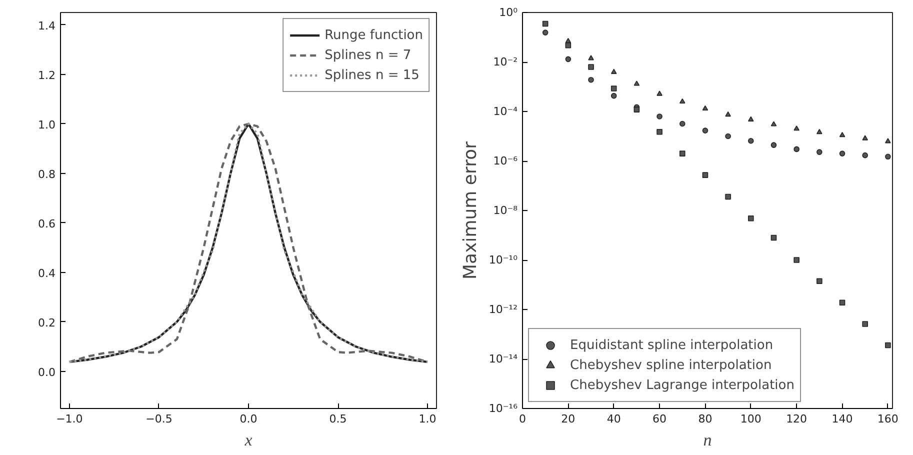 Image resolution: width=913 pixels, height=455 pixels. I want to click on legend-label: Splines n = 7, so click(368, 55).